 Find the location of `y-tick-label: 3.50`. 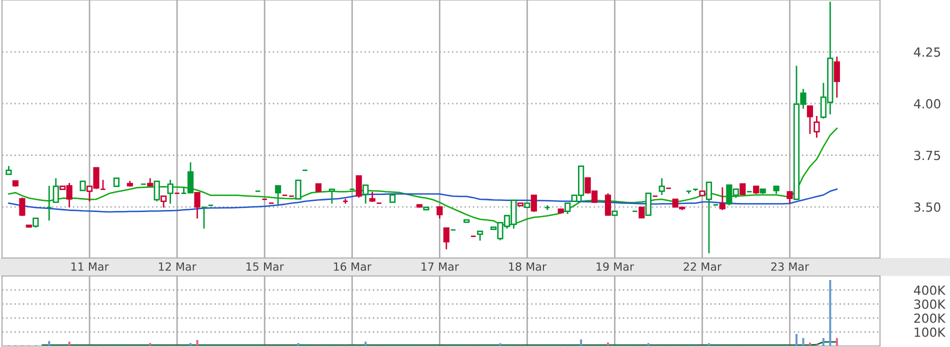

y-tick-label: 3.50 is located at coordinates (927, 207).